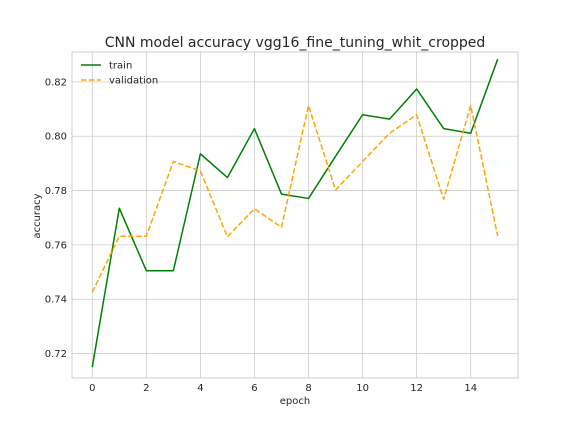  Describe the element at coordinates (133, 81) in the screenshot. I see `legend-label-validation: validation` at that location.